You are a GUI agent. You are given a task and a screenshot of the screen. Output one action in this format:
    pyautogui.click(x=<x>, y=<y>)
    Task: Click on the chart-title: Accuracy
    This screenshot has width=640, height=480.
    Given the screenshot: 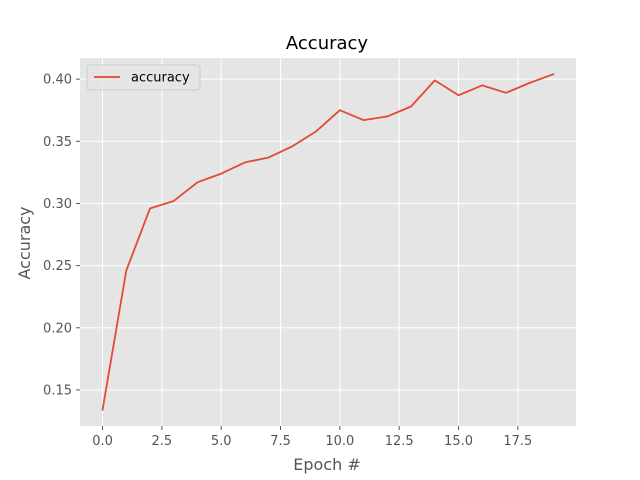 What is the action you would take?
    pyautogui.click(x=327, y=43)
    